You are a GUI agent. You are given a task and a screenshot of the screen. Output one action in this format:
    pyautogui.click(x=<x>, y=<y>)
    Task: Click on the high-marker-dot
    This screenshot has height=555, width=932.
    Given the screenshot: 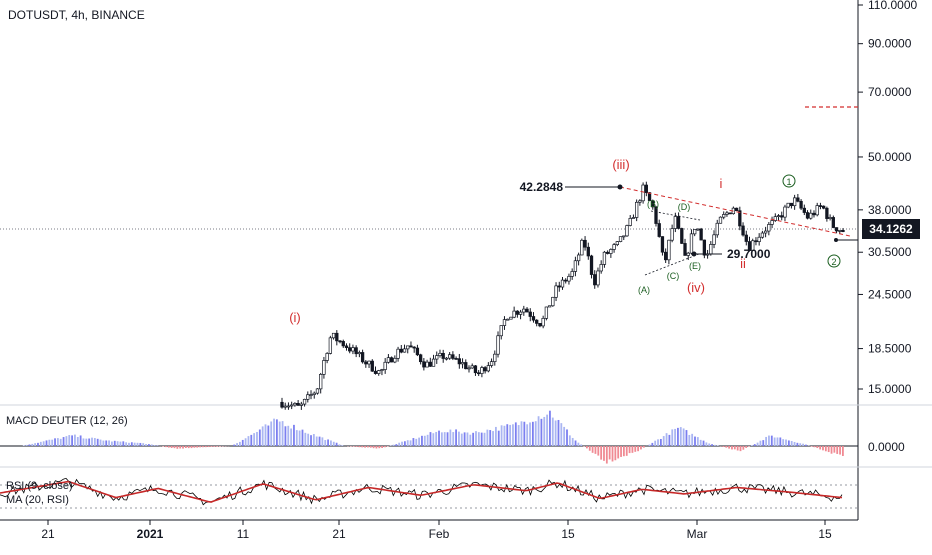 What is the action you would take?
    pyautogui.click(x=620, y=187)
    